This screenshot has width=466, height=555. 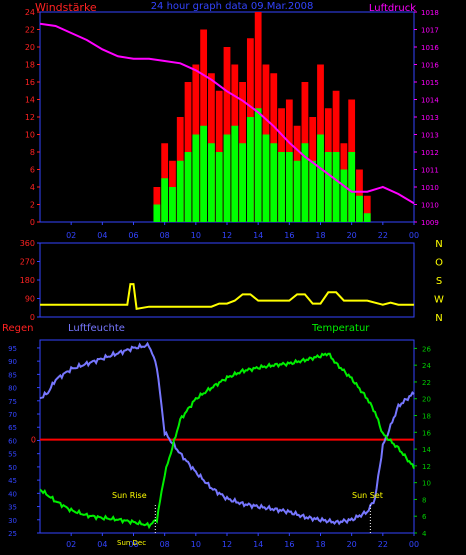 I want to click on temperature-axis-tick-label: 8, so click(x=424, y=500).